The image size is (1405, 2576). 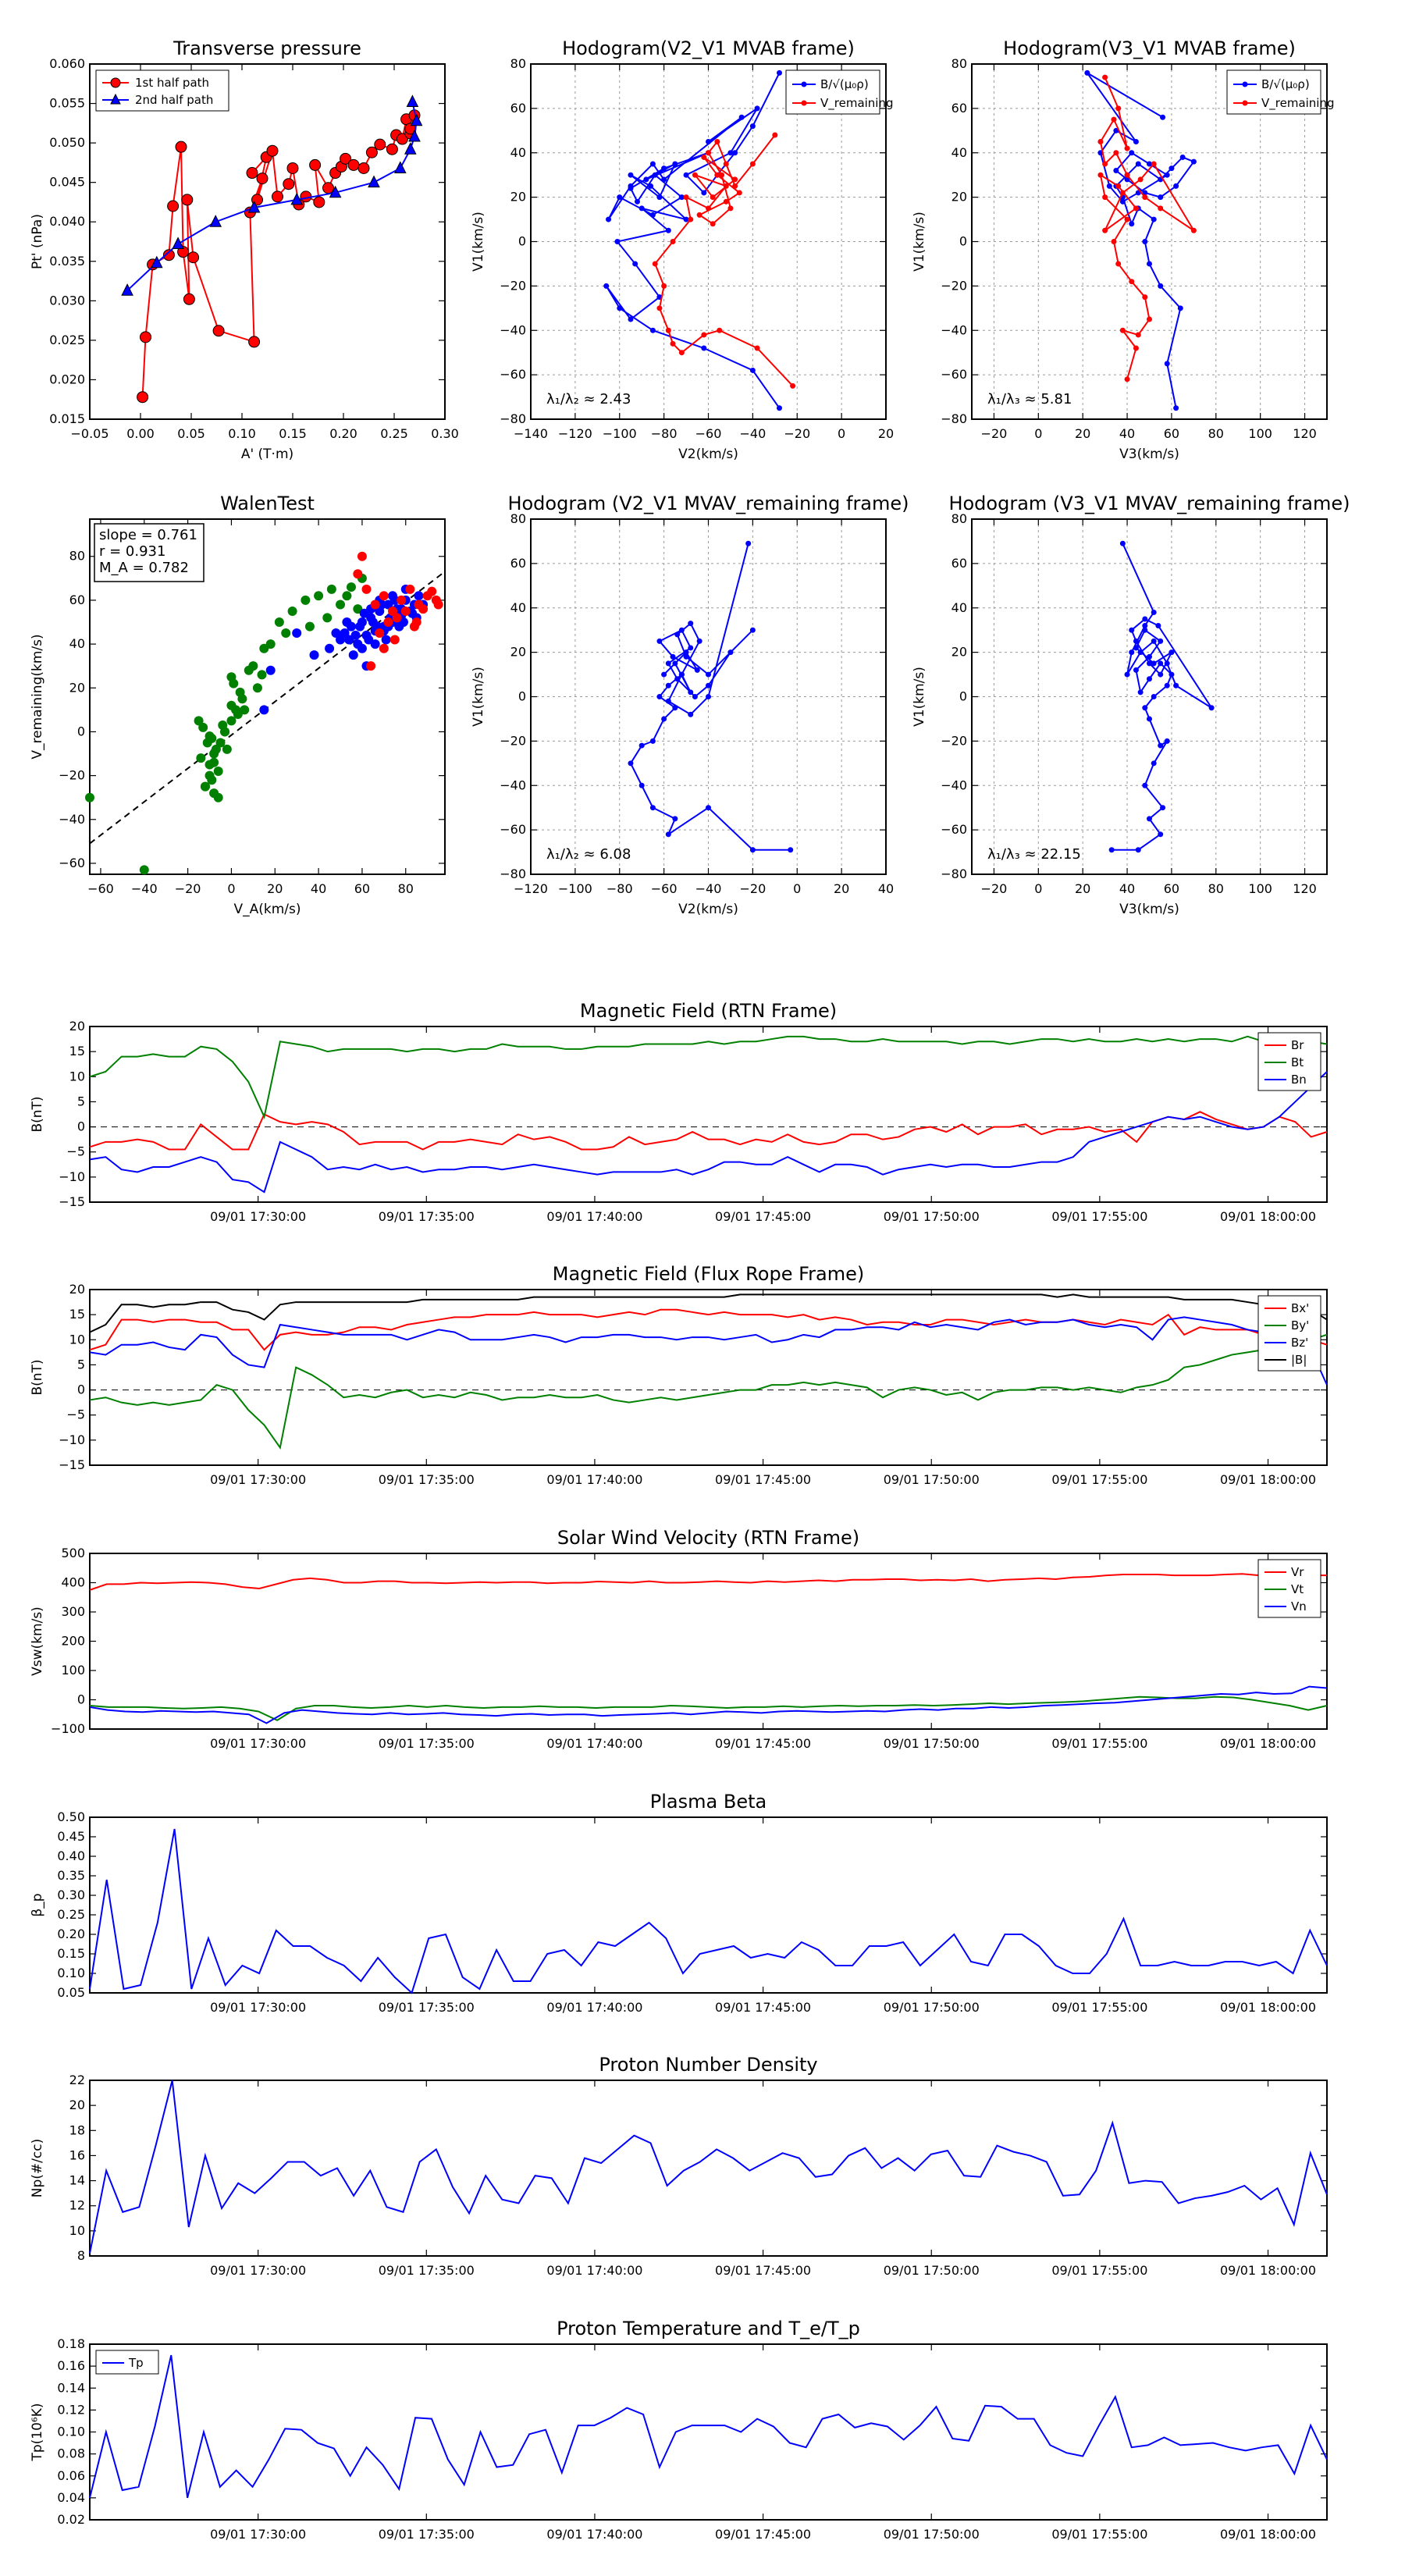 What do you see at coordinates (708, 909) in the screenshot?
I see `x-axis-label: V2(km/s)` at bounding box center [708, 909].